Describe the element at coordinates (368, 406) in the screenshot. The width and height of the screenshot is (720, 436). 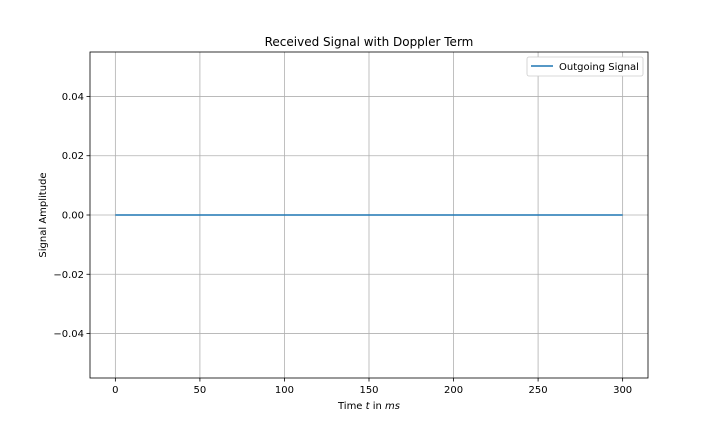
I see `x-axis-label: Time t in ms` at that location.